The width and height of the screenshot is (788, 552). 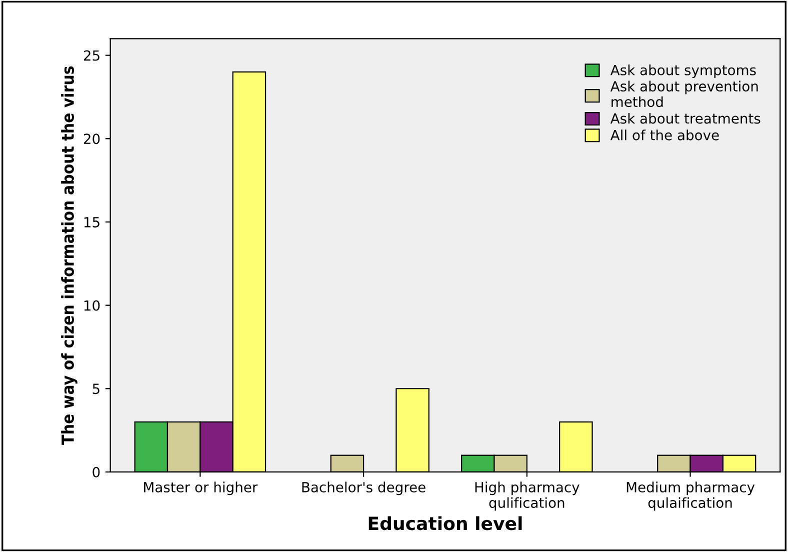 What do you see at coordinates (92, 305) in the screenshot?
I see `y-tick-label: 10` at bounding box center [92, 305].